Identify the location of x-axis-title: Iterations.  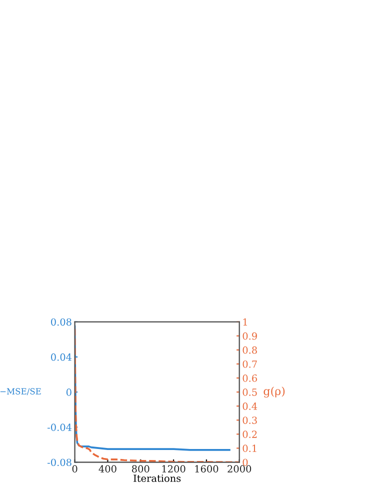
(157, 478).